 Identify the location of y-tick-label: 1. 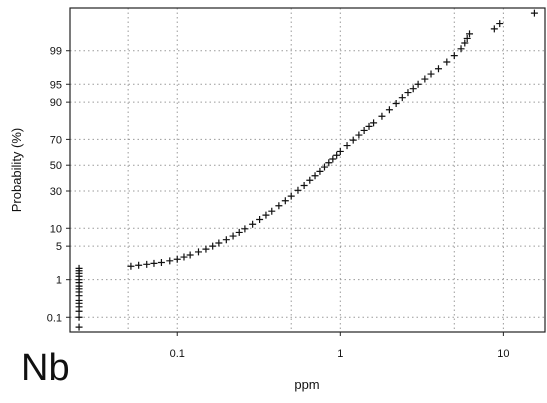
(59, 281).